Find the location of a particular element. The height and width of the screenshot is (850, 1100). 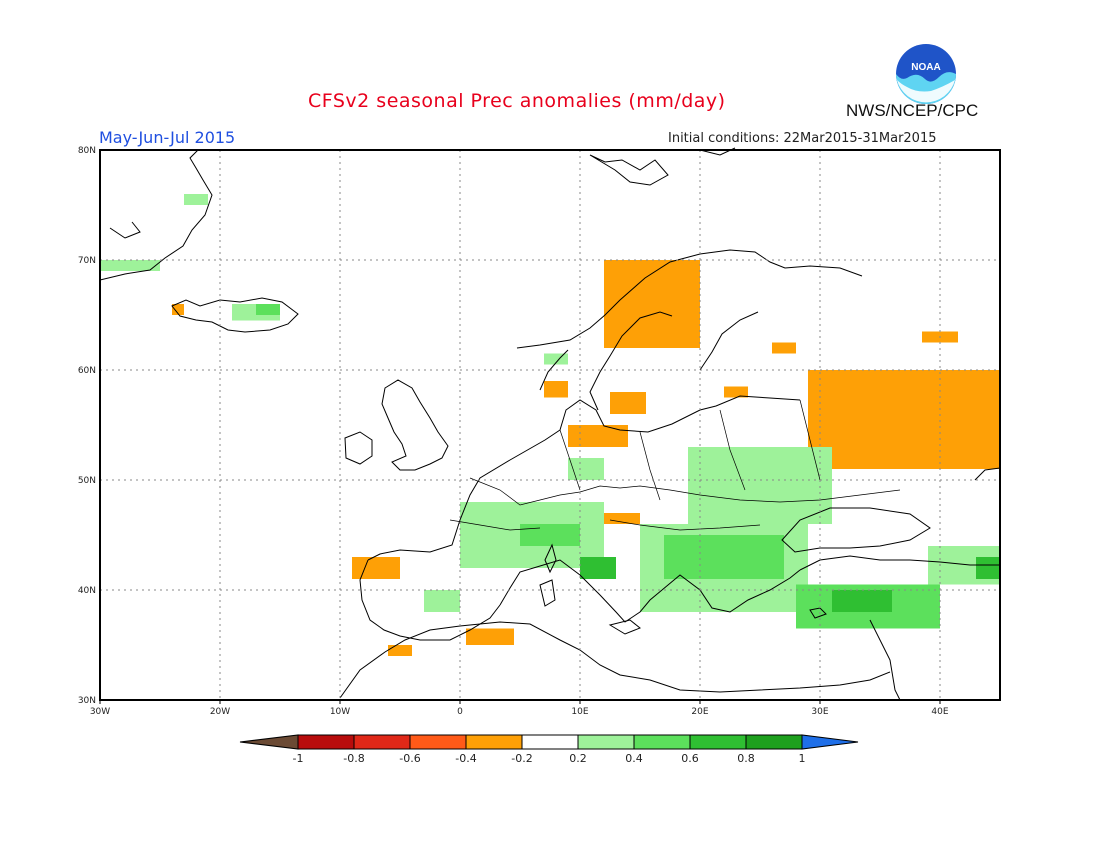

colorbar-label: 0.8 is located at coordinates (746, 758).